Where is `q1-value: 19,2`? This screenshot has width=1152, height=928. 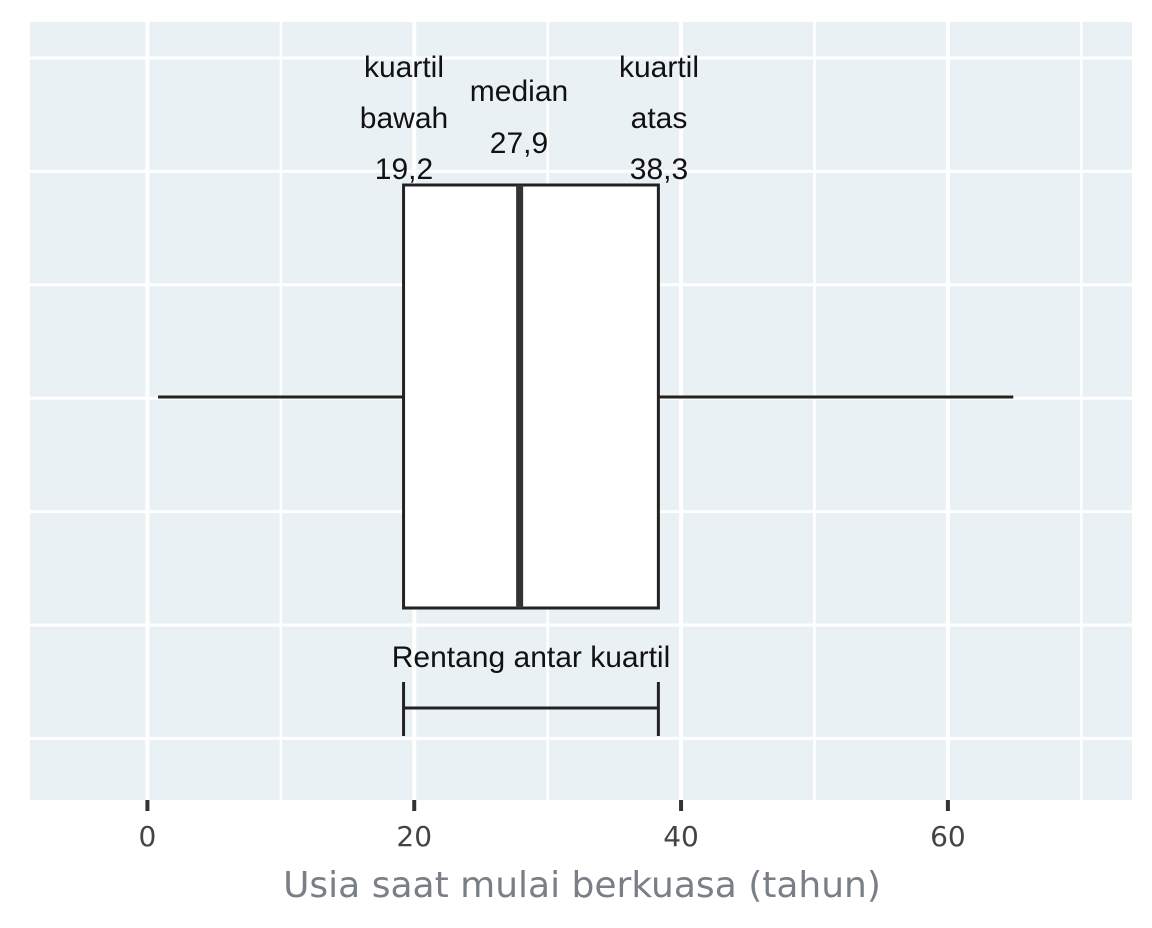
q1-value: 19,2 is located at coordinates (404, 169).